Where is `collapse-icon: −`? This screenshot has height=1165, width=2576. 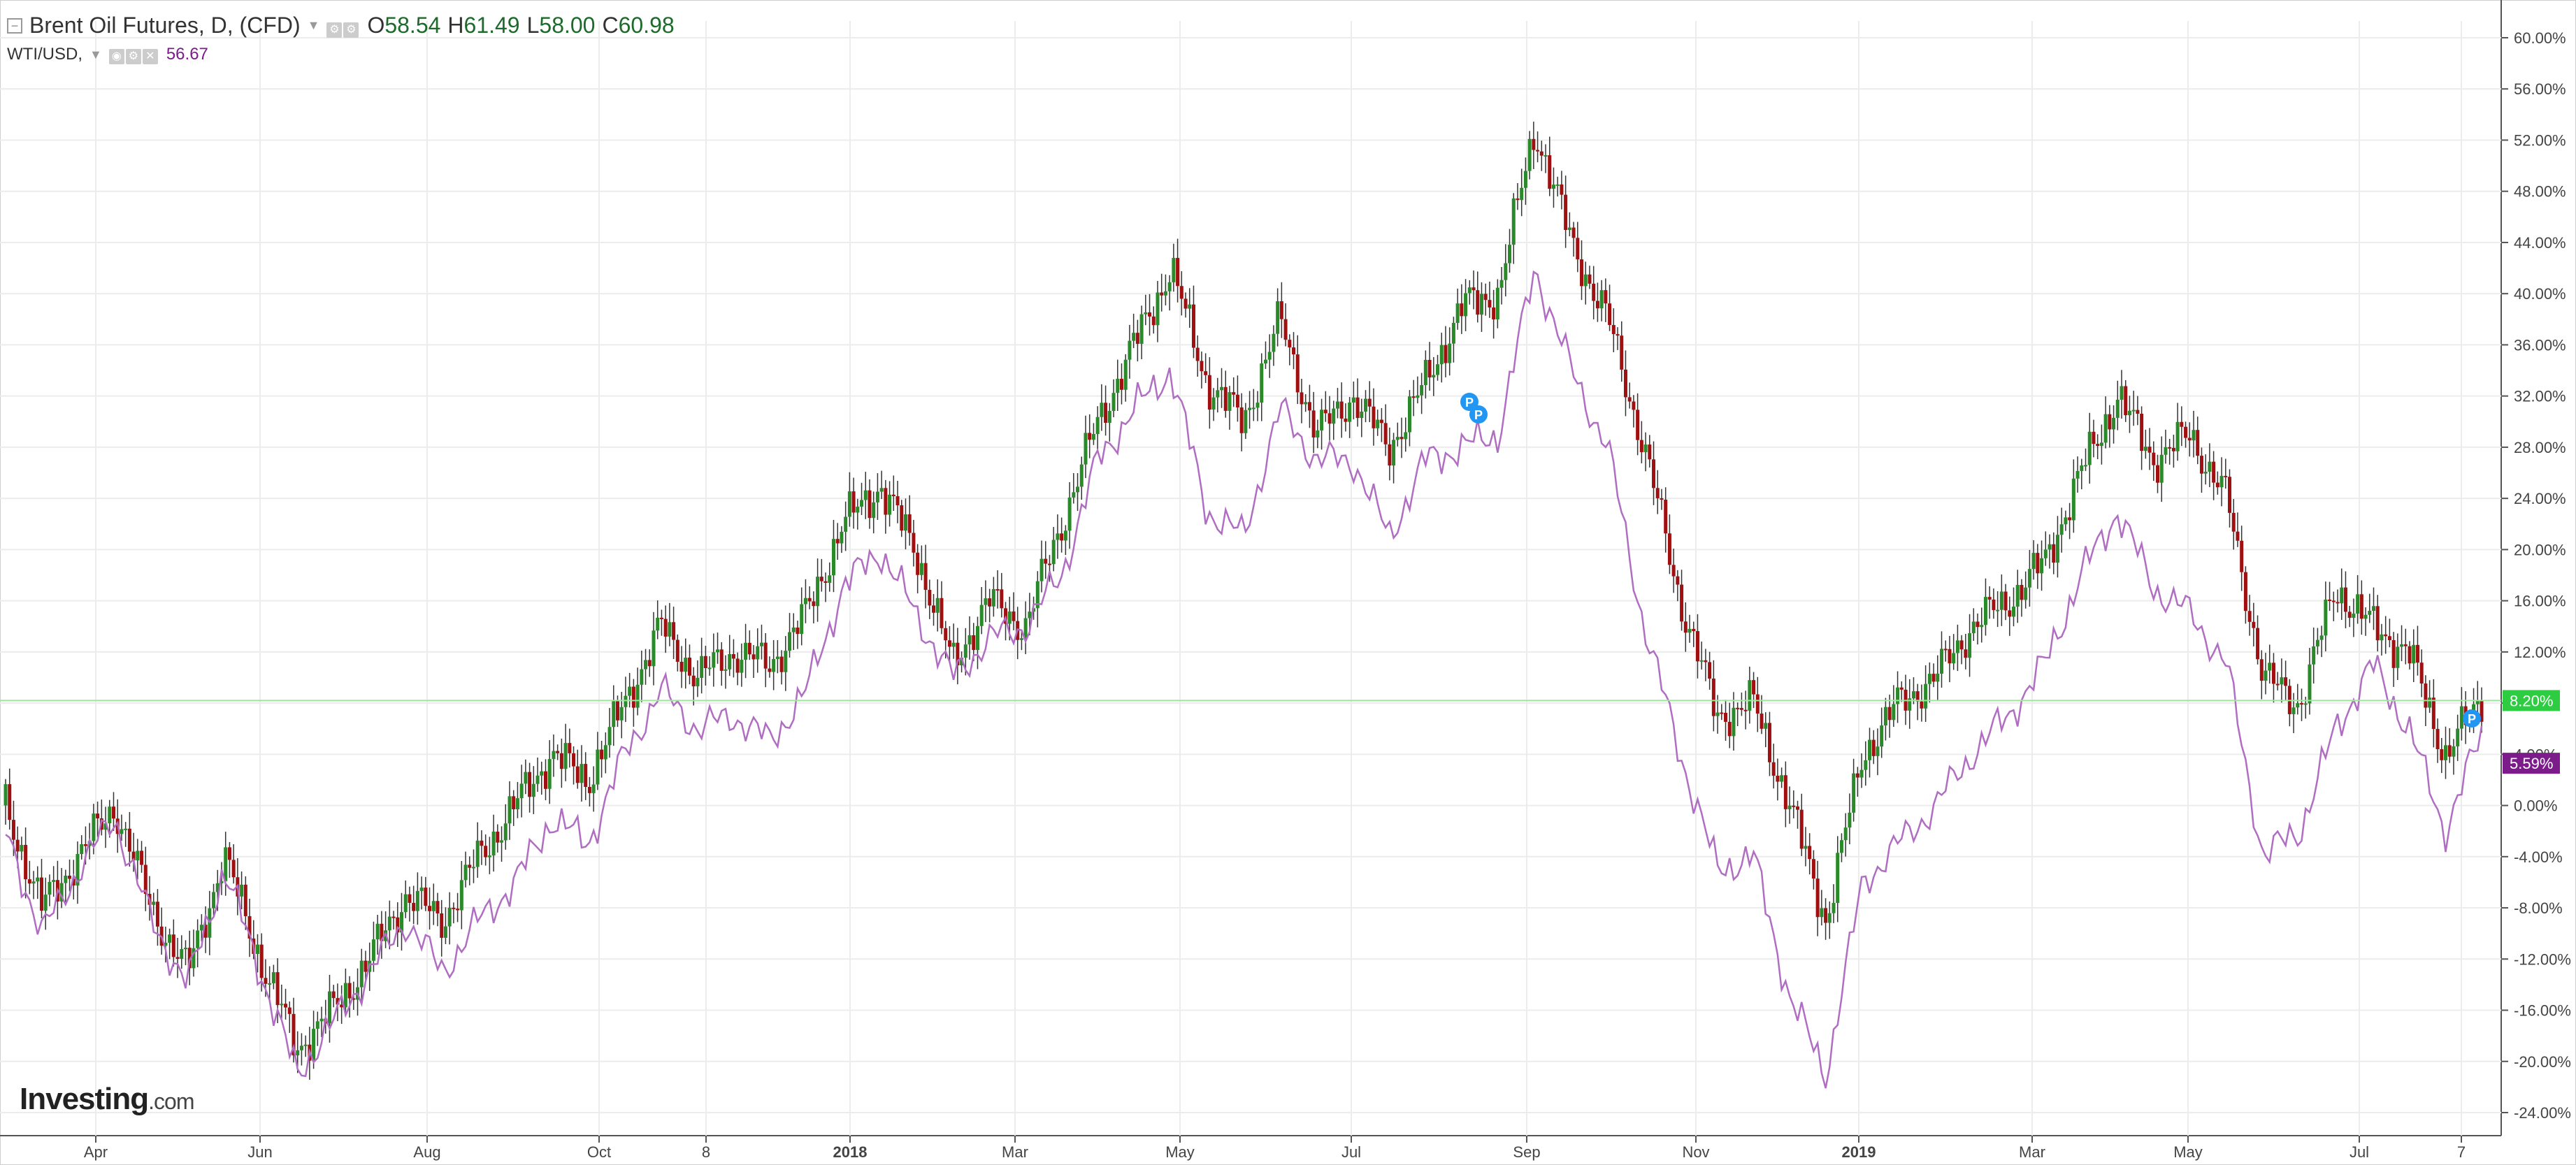 collapse-icon: − is located at coordinates (14, 25).